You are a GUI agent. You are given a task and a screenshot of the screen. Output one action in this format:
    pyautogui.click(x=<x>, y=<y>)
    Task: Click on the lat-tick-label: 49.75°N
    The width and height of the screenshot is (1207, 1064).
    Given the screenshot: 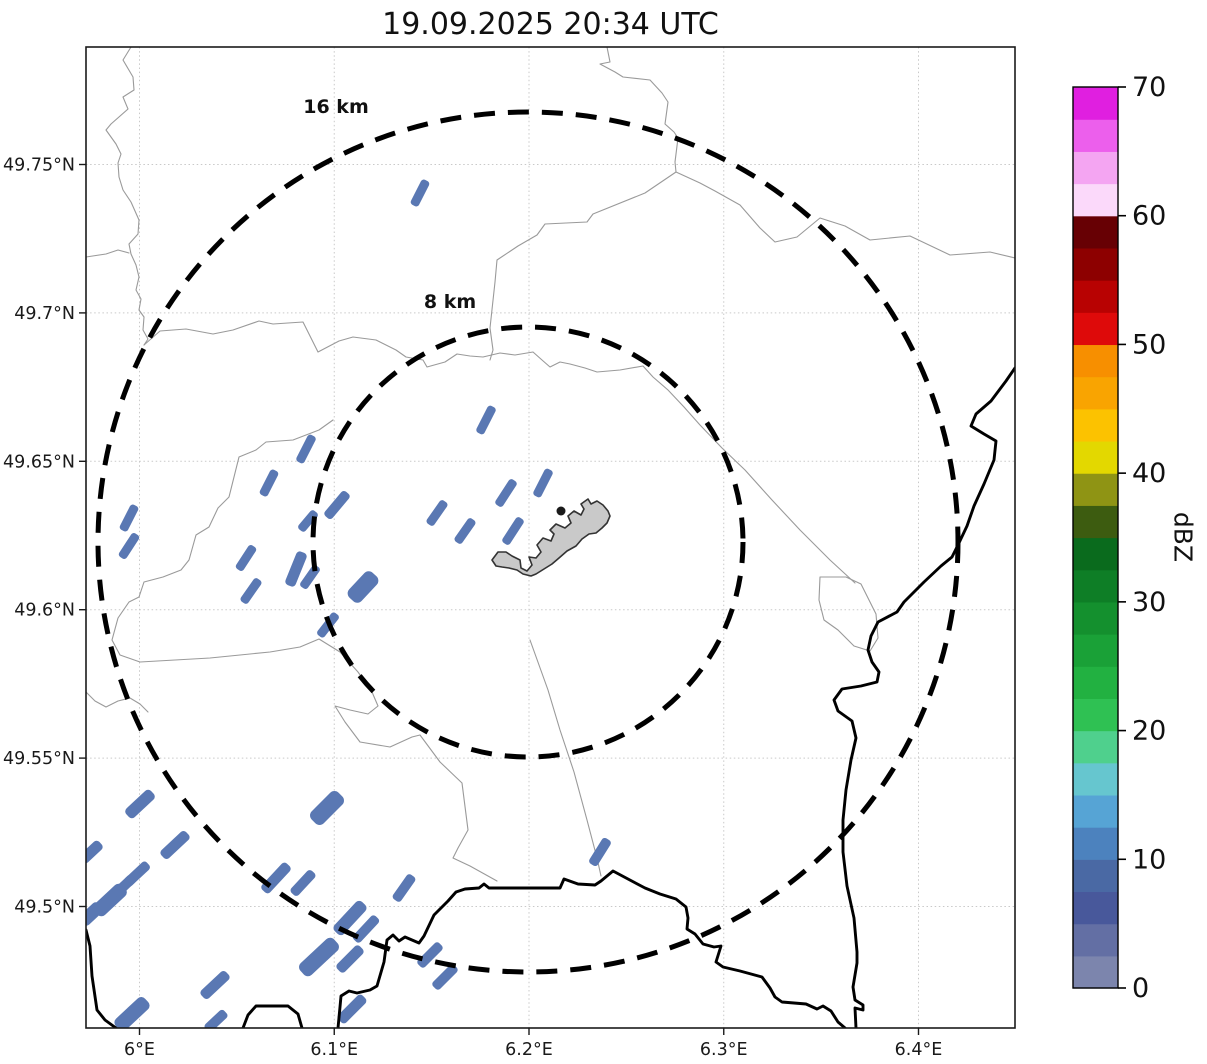 What is the action you would take?
    pyautogui.click(x=39, y=166)
    